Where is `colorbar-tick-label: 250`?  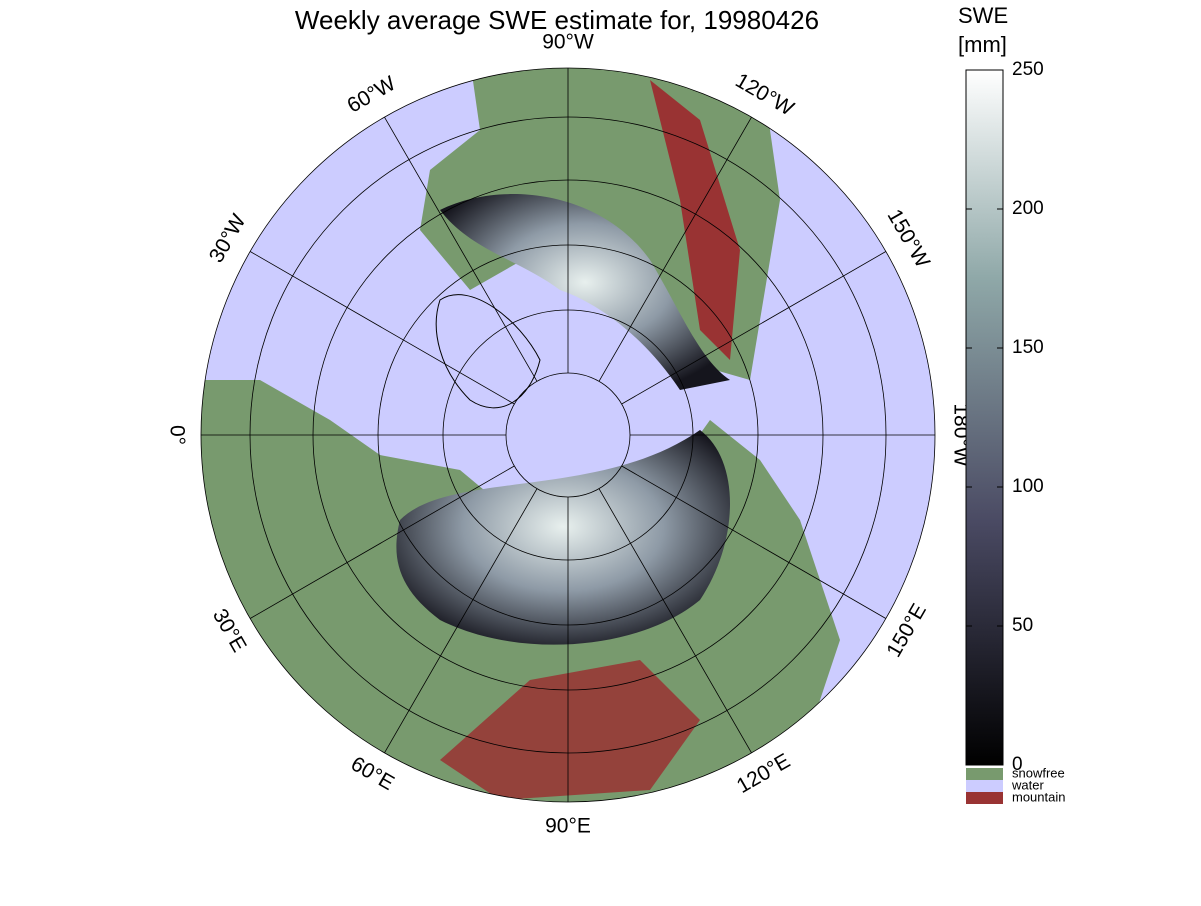 colorbar-tick-label: 250 is located at coordinates (1028, 69).